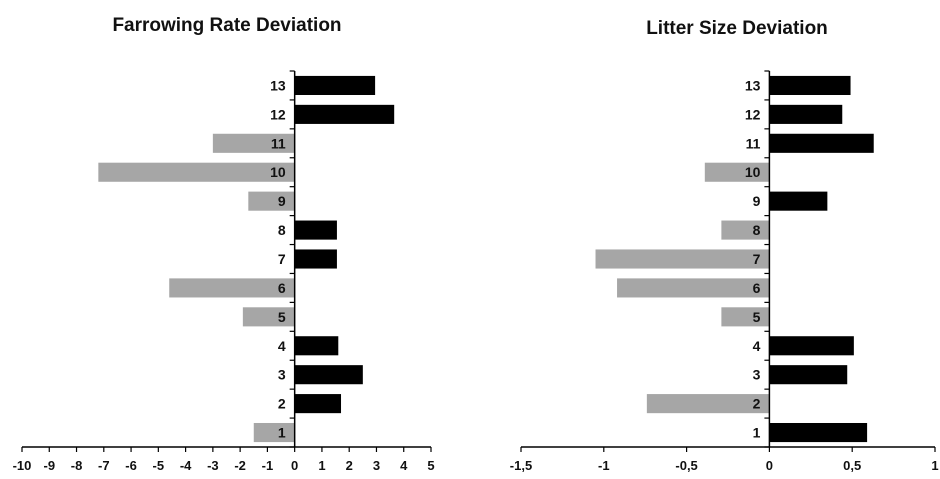 This screenshot has height=479, width=940. What do you see at coordinates (49, 465) in the screenshot?
I see `x-tick-label: -9` at bounding box center [49, 465].